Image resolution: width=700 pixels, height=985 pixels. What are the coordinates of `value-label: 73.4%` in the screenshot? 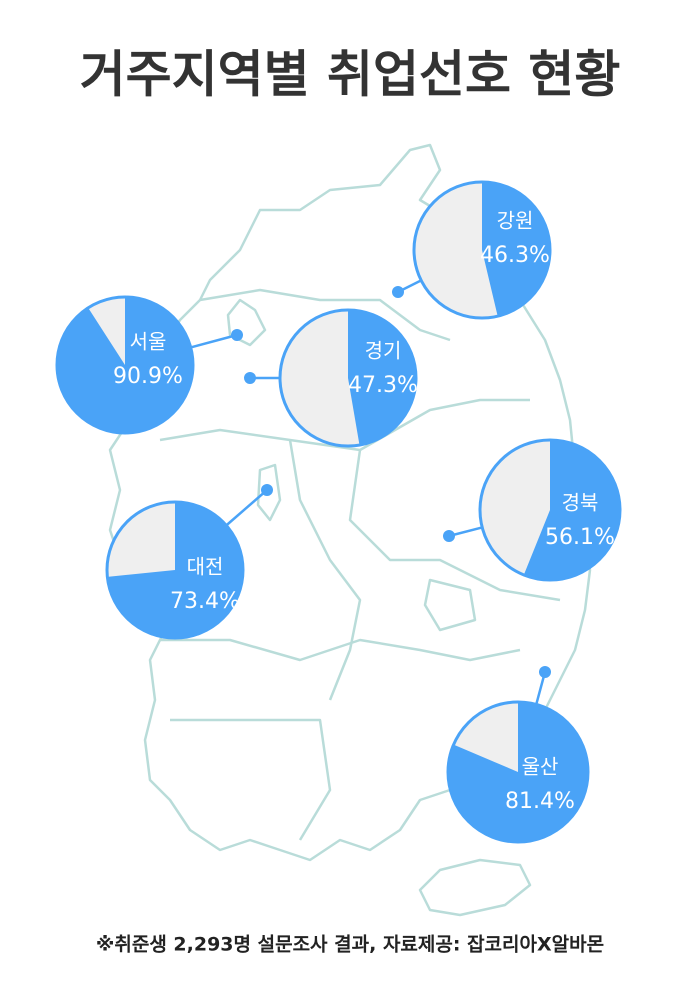 It's located at (205, 601).